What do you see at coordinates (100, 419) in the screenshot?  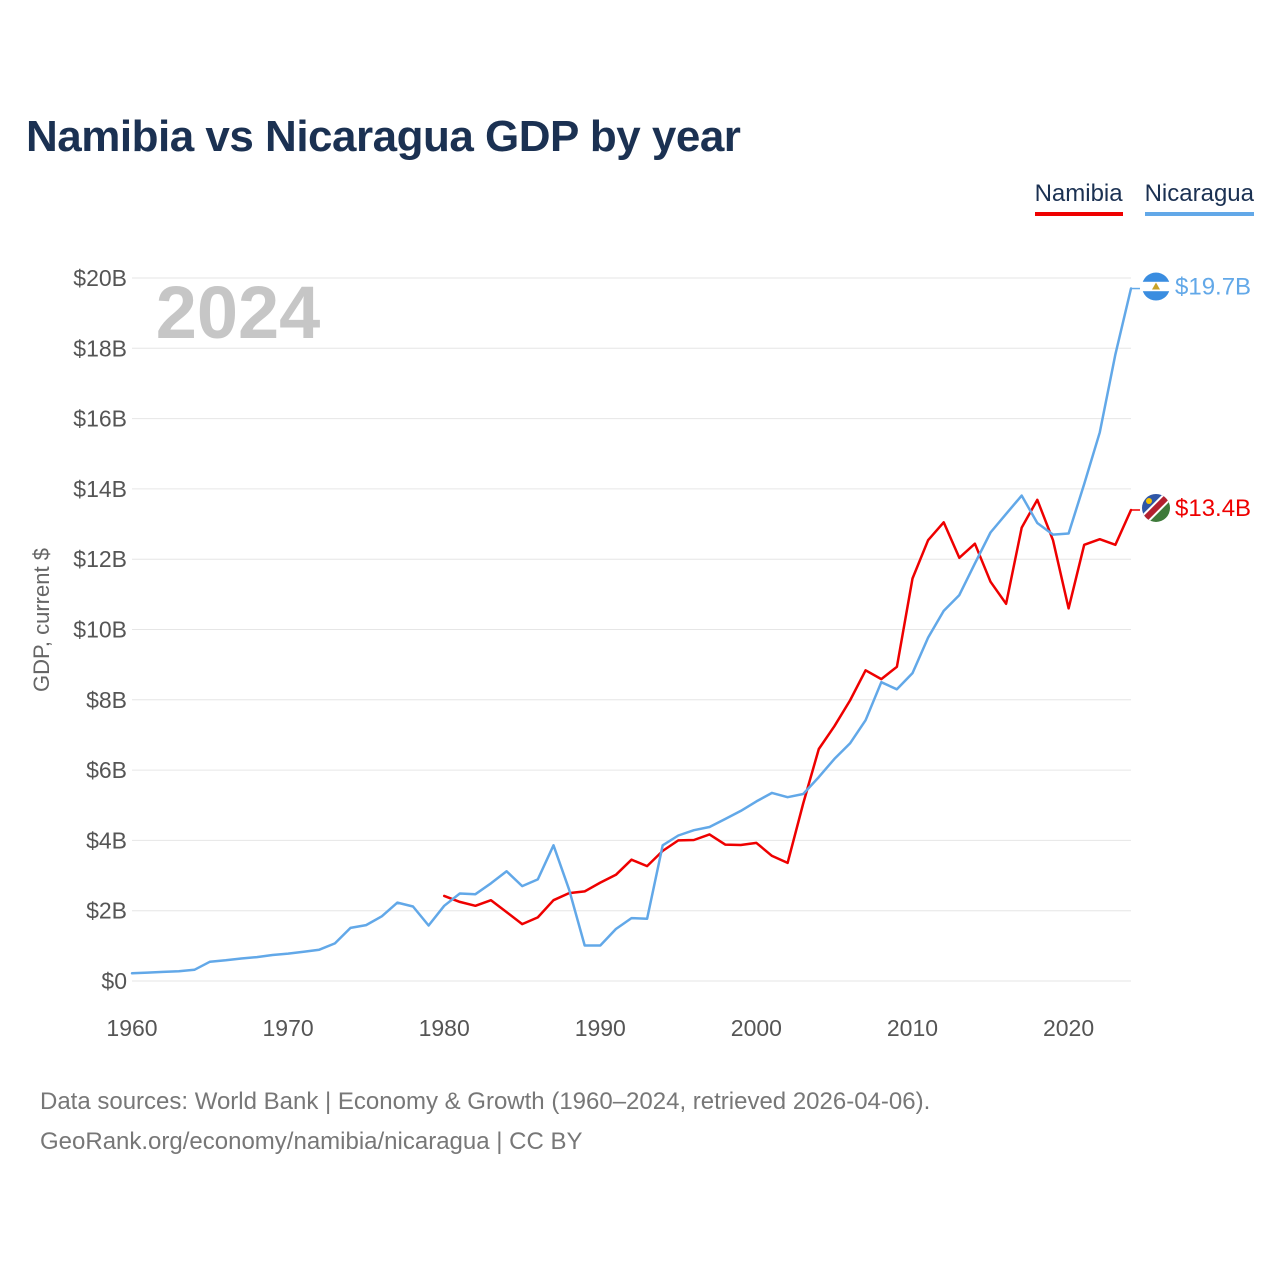 I see `y-tick-label: $16B` at bounding box center [100, 419].